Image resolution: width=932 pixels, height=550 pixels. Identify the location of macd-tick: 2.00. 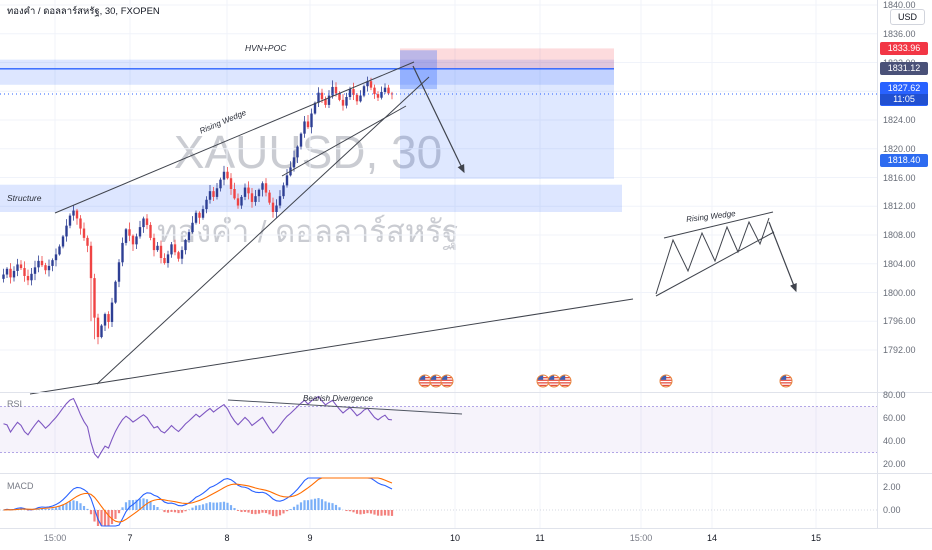
(892, 487).